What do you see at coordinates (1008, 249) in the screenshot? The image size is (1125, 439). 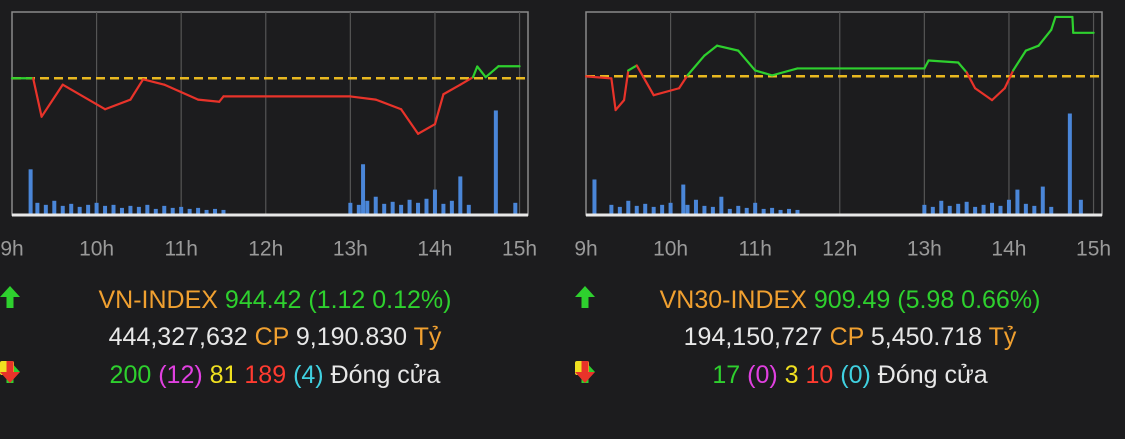 I see `x-tick-label: 14h` at bounding box center [1008, 249].